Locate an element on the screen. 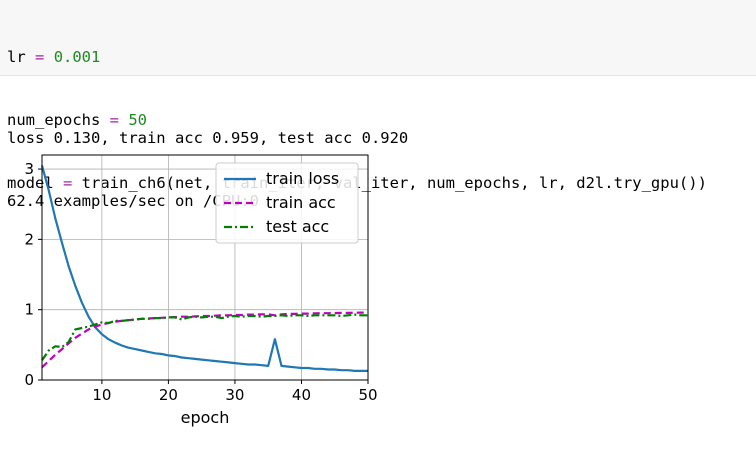 This screenshot has height=449, width=756. y-tick-label: 2 is located at coordinates (29, 239).